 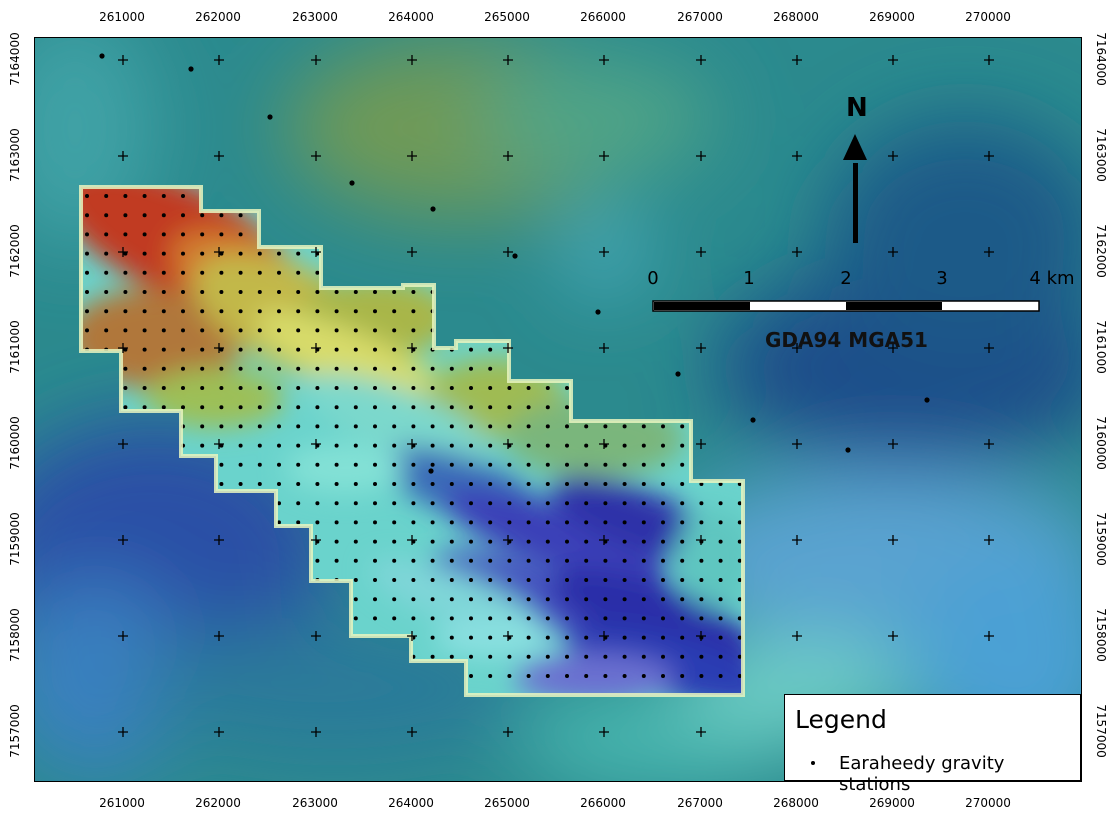 I want to click on x-tick-label-bottom: 270000, so click(x=988, y=803).